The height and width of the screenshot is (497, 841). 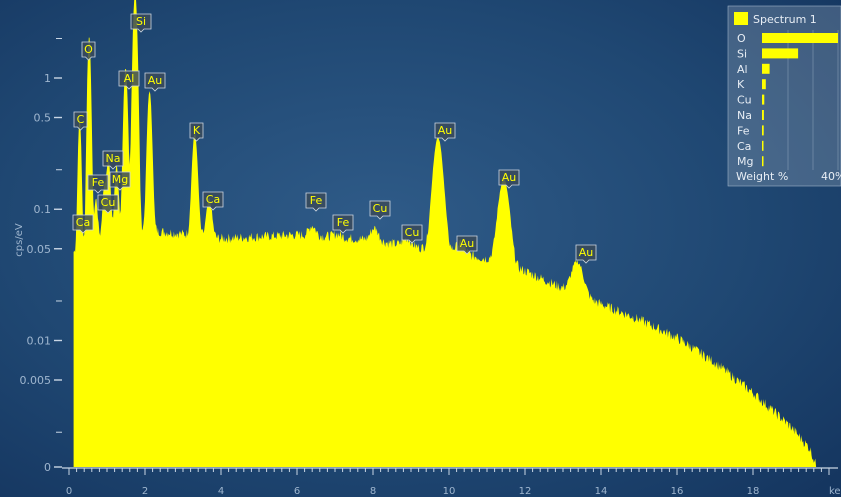 What do you see at coordinates (741, 84) in the screenshot?
I see `legend-element-label: K` at bounding box center [741, 84].